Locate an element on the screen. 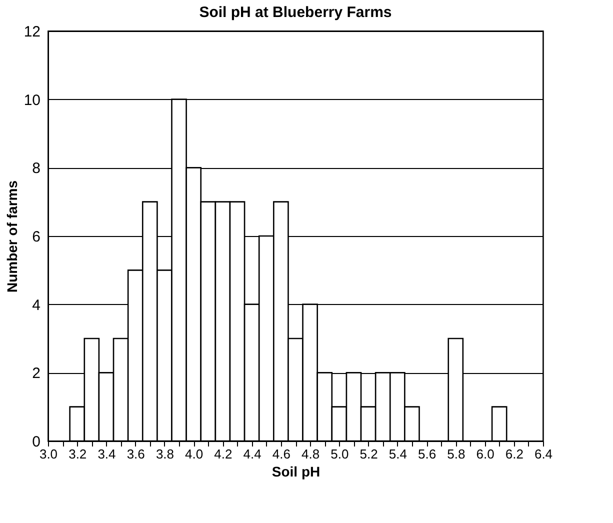 The height and width of the screenshot is (523, 613). x-tick-label: 6.2 is located at coordinates (514, 454).